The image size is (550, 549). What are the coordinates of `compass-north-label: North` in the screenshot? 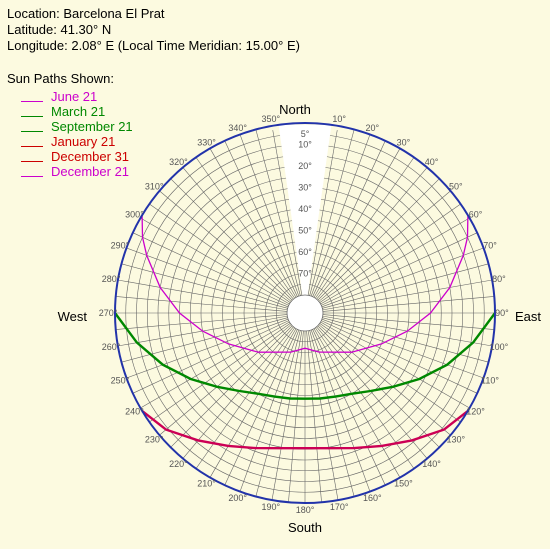 It's located at (295, 109).